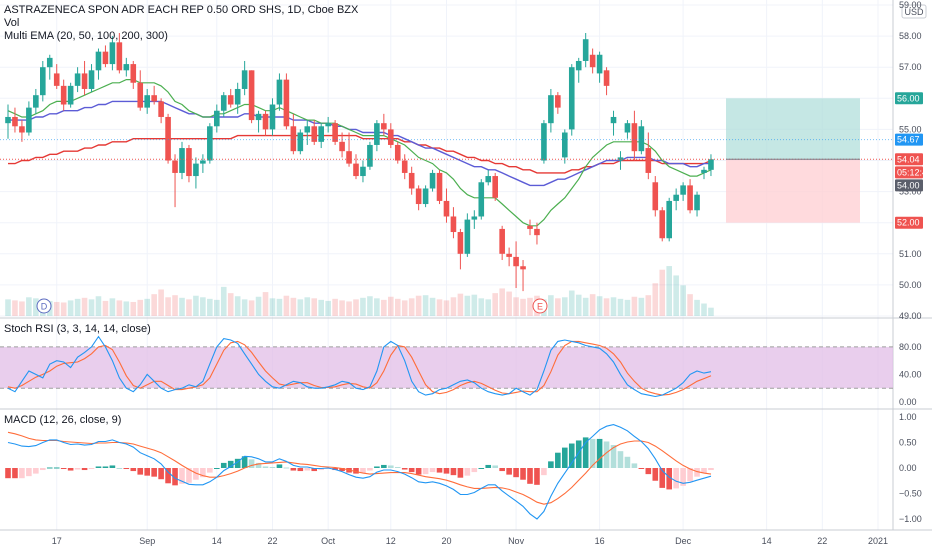  What do you see at coordinates (86, 36) in the screenshot?
I see `ema-legend: Multi EMA (20, 50, 100, 200, 300)` at bounding box center [86, 36].